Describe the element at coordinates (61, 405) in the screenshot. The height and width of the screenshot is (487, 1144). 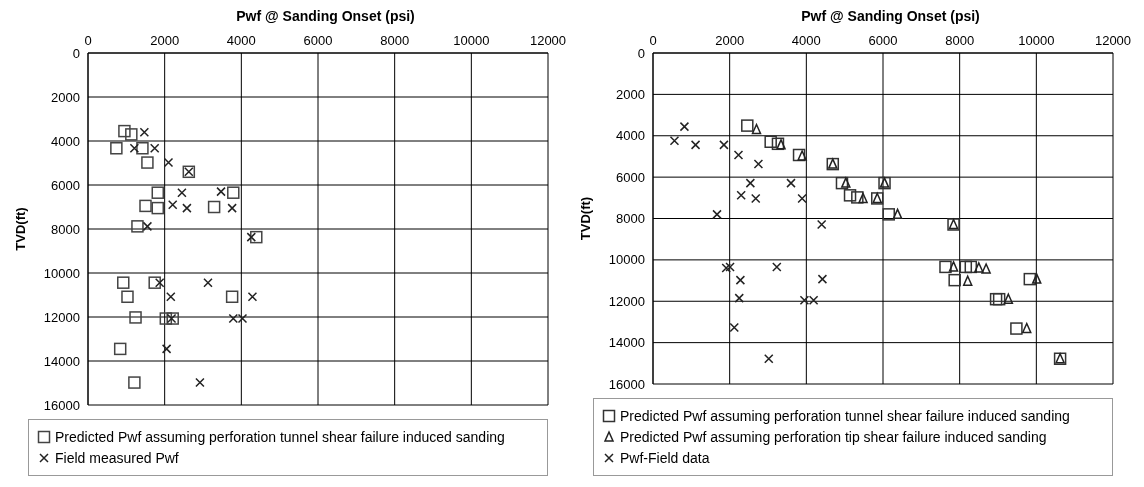
I see `y-tick-label: 16000` at that location.